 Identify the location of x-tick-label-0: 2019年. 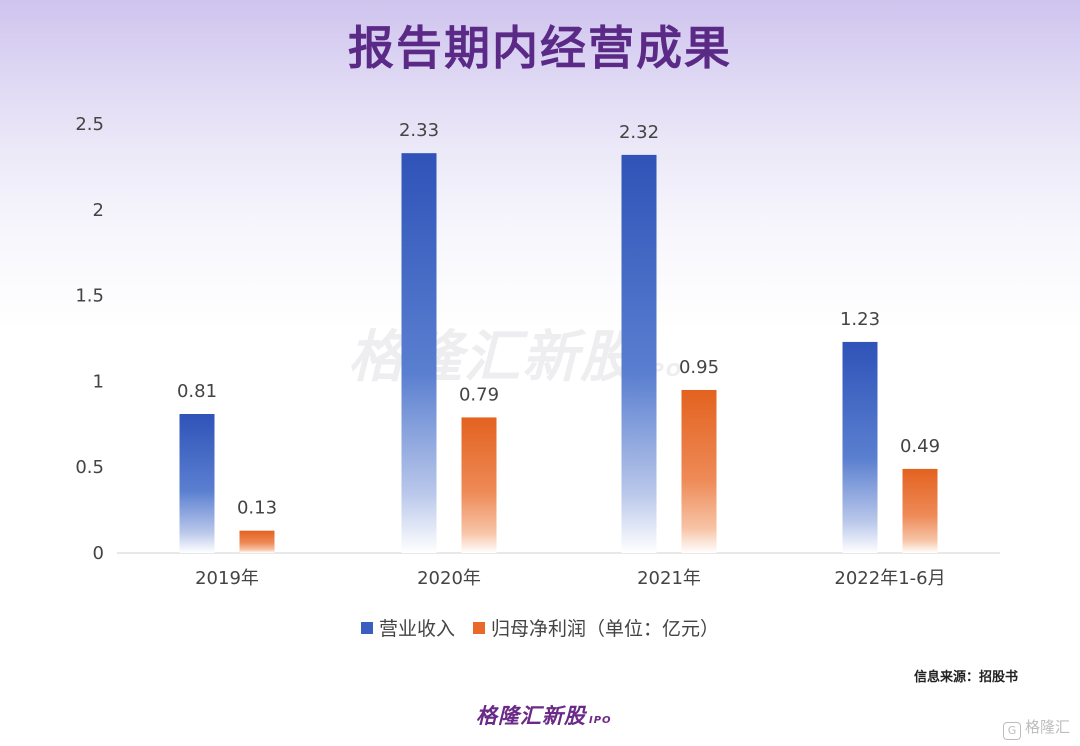
(227, 578).